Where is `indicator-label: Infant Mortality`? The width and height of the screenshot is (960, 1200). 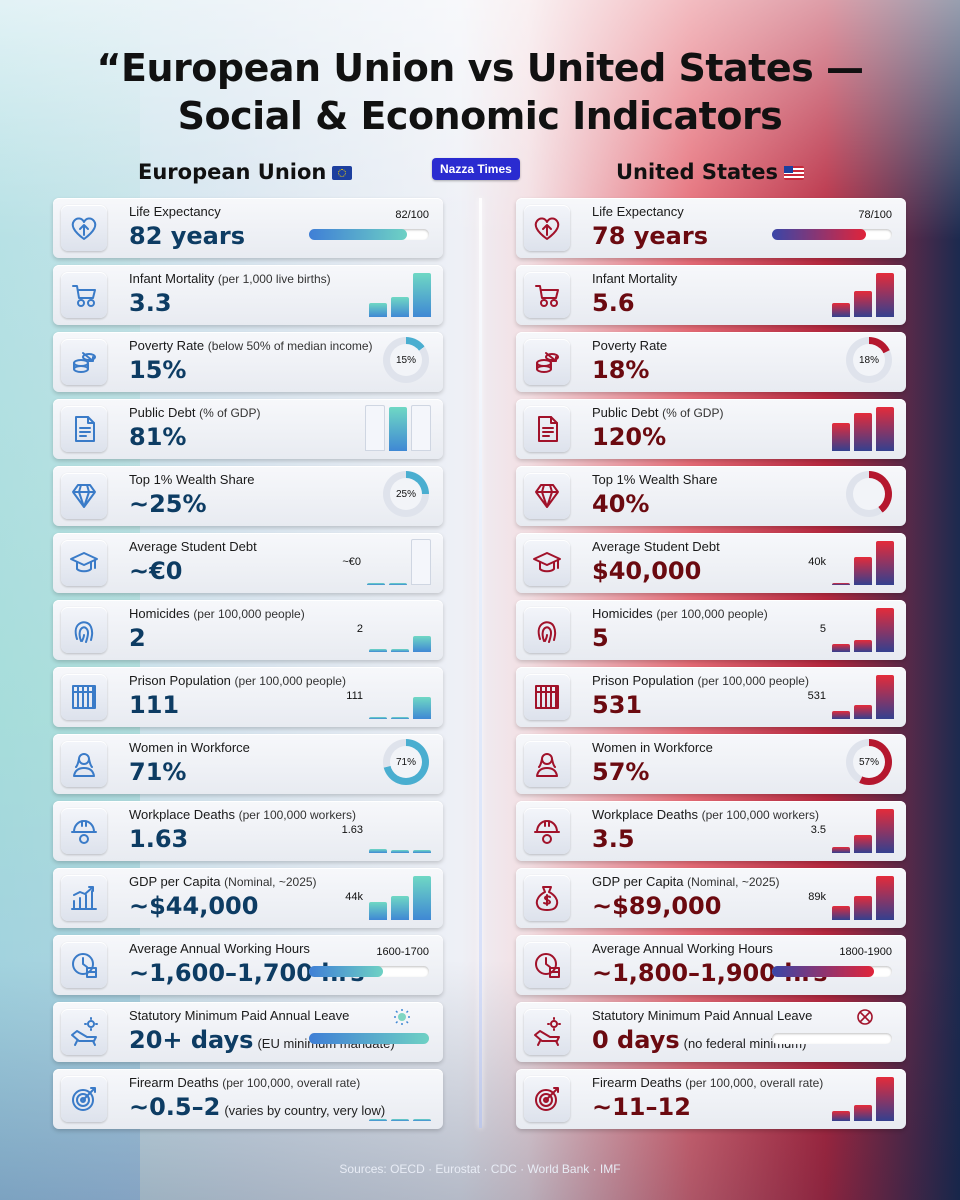 indicator-label: Infant Mortality is located at coordinates (634, 278).